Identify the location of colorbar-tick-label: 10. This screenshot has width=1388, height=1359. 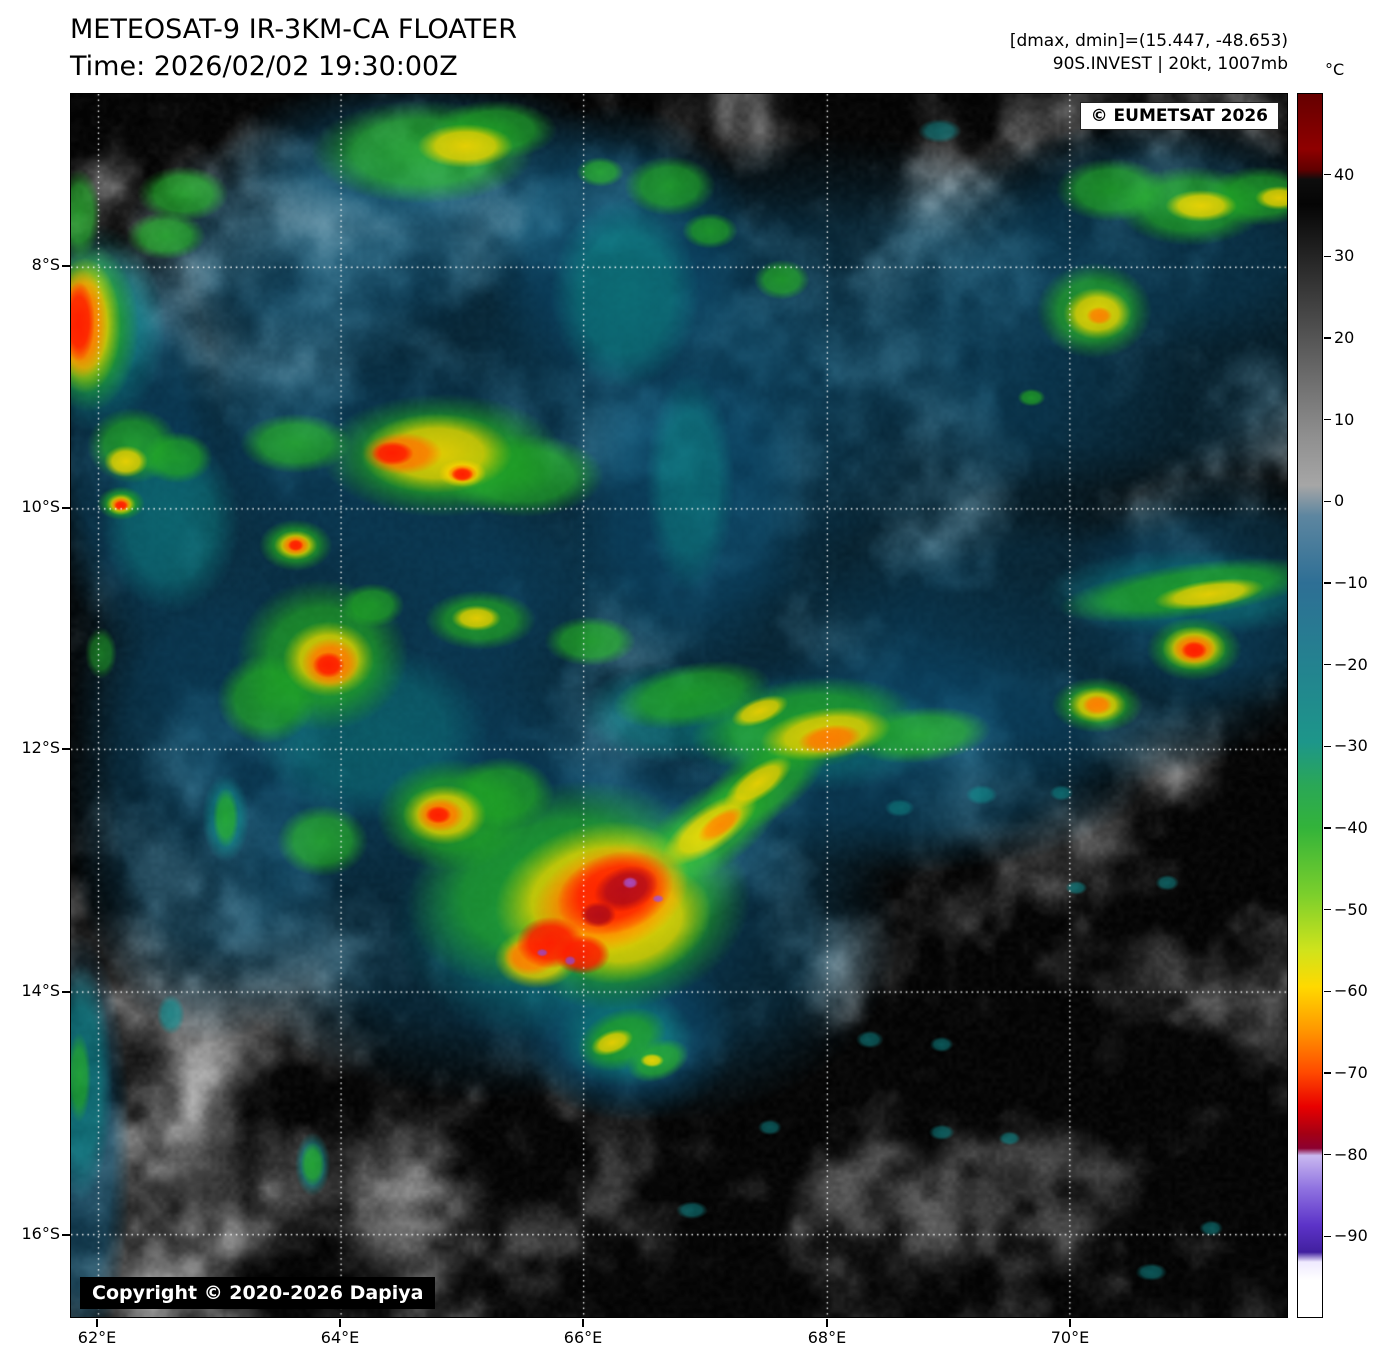
(1344, 419).